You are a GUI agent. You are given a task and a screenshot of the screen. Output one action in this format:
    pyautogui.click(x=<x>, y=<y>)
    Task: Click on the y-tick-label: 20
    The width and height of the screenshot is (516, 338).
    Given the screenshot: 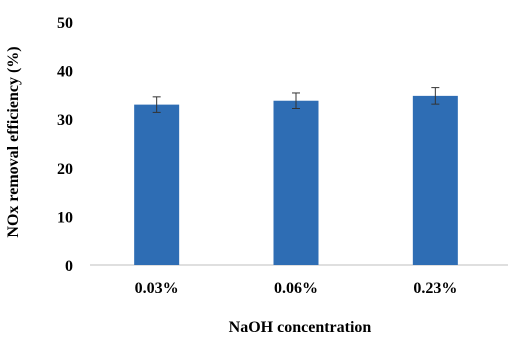 What is the action you would take?
    pyautogui.click(x=65, y=169)
    